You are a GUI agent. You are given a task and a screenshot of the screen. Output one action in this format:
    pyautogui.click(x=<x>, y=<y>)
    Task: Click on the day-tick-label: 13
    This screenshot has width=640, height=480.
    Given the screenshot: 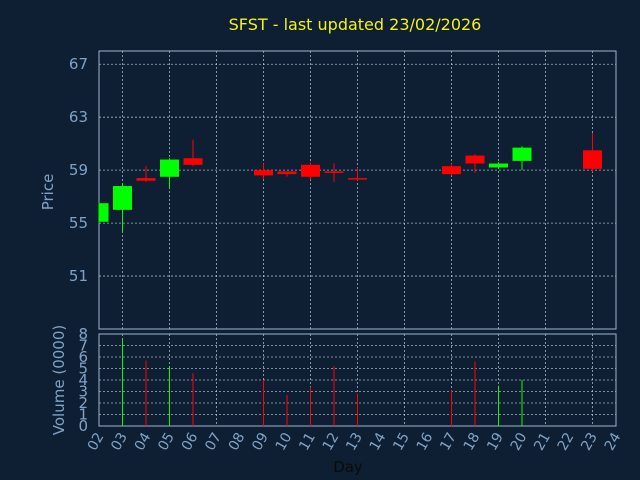 What is the action you would take?
    pyautogui.click(x=354, y=441)
    